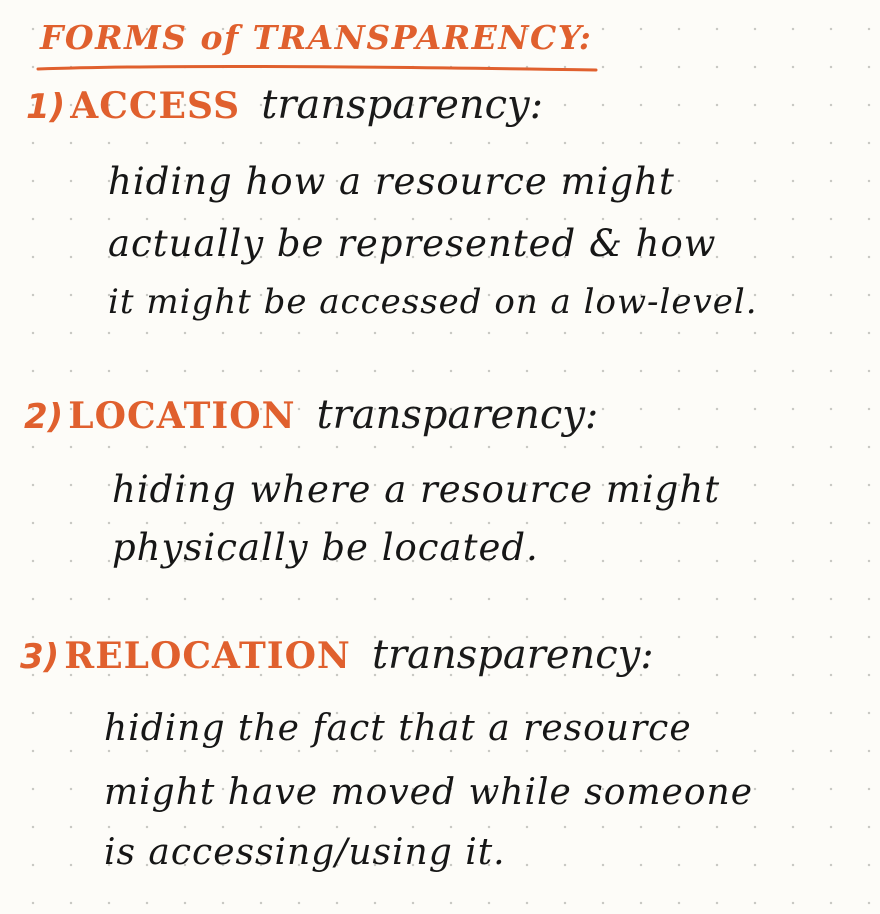 The image size is (880, 914). Describe the element at coordinates (317, 68) in the screenshot. I see `title-underline` at that location.